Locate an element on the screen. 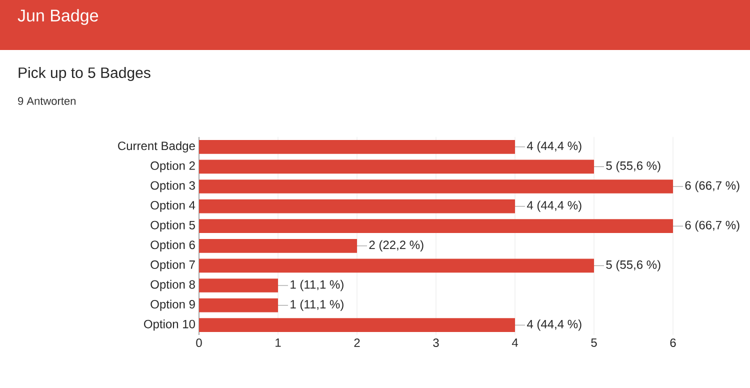 The height and width of the screenshot is (388, 750). x-tick-label: 0 is located at coordinates (199, 343).